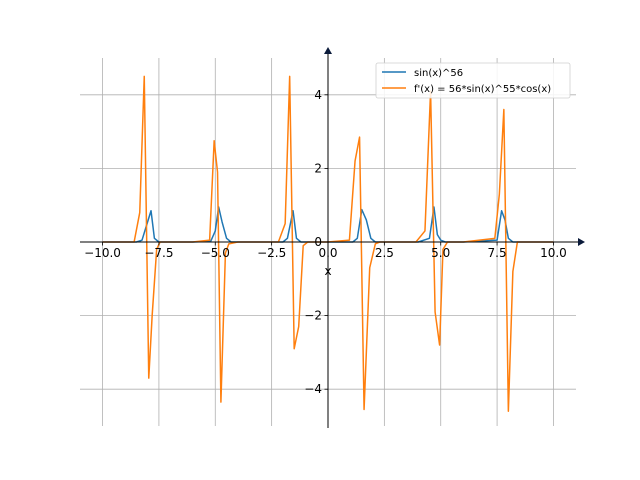 The image size is (640, 480). What do you see at coordinates (318, 95) in the screenshot?
I see `y-tick-label-4: 4` at bounding box center [318, 95].